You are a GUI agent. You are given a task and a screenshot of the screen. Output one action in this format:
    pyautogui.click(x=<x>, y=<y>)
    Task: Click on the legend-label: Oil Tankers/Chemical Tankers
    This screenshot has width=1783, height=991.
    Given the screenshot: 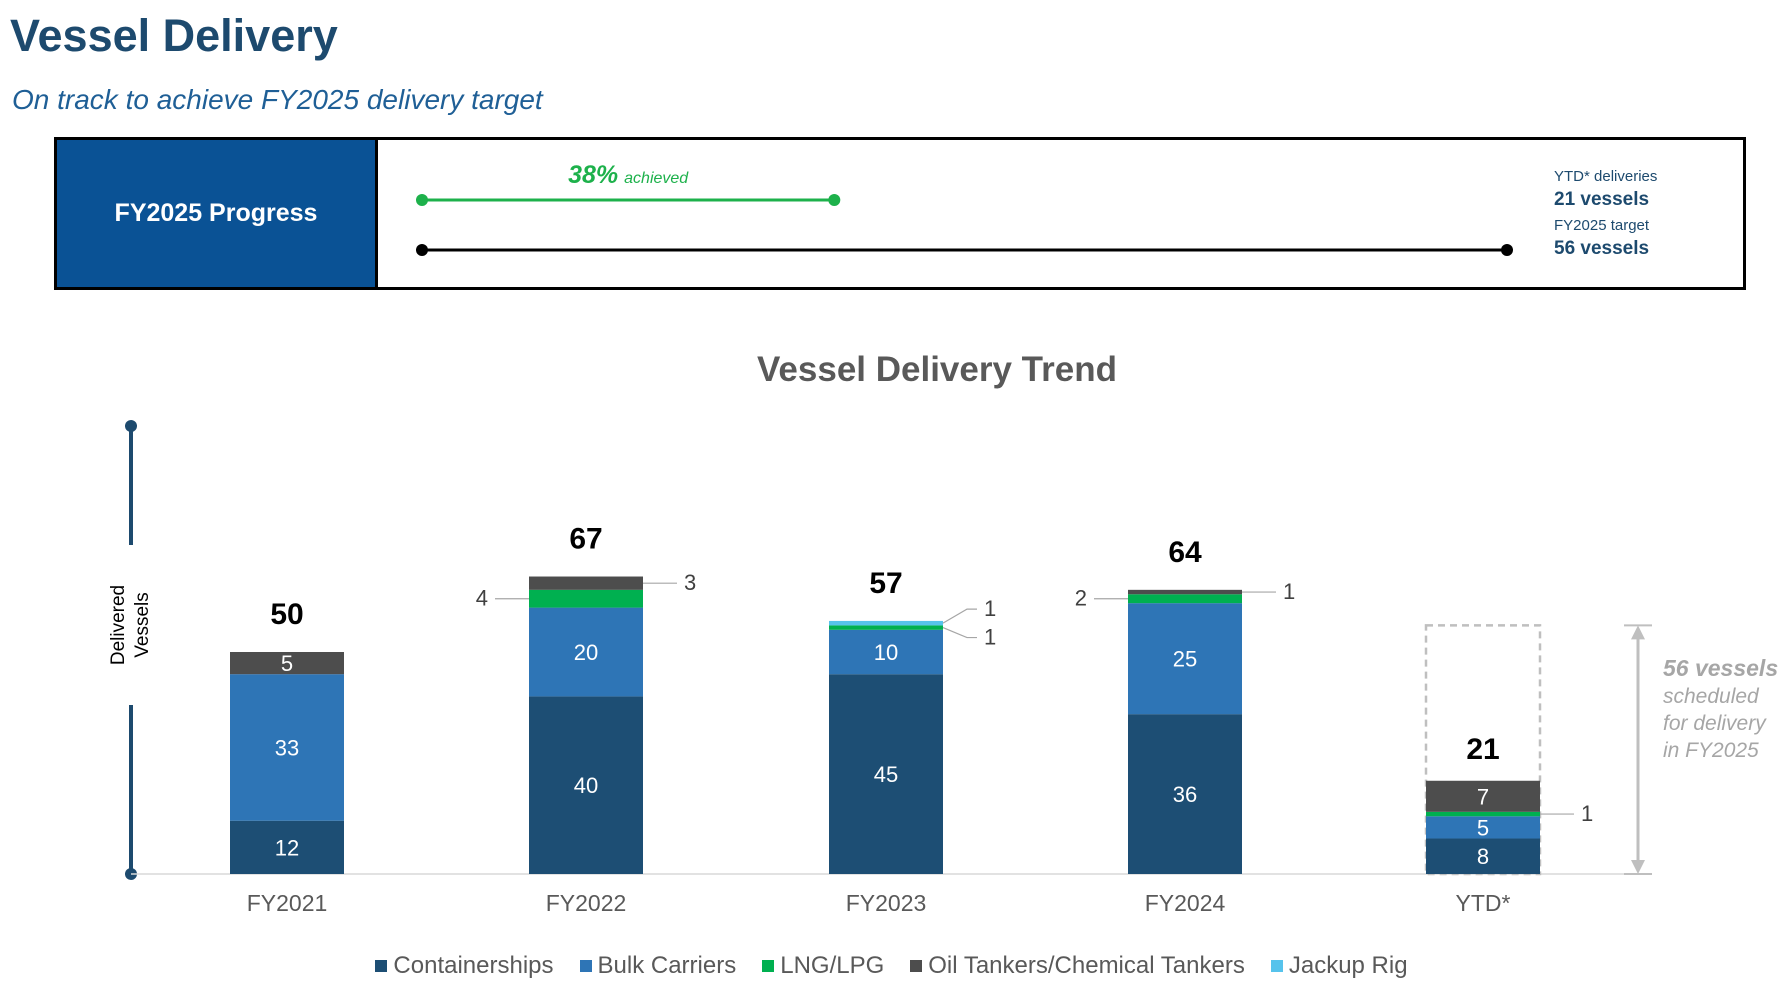 What is the action you would take?
    pyautogui.click(x=1086, y=965)
    